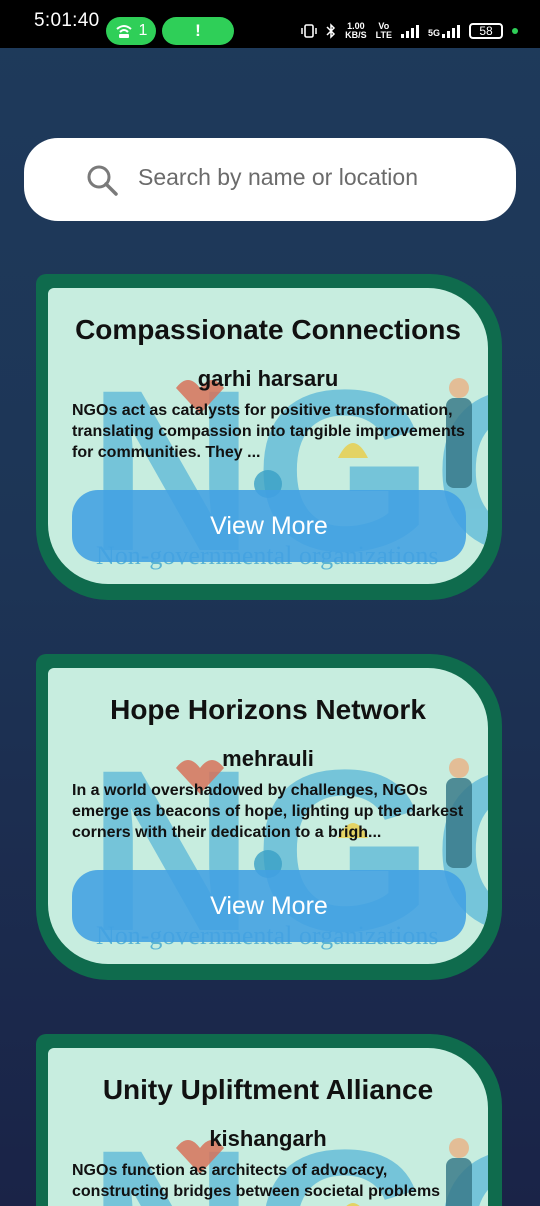 The width and height of the screenshot is (540, 1206). Describe the element at coordinates (356, 26) in the screenshot. I see `net-speed-value: 1.00` at that location.